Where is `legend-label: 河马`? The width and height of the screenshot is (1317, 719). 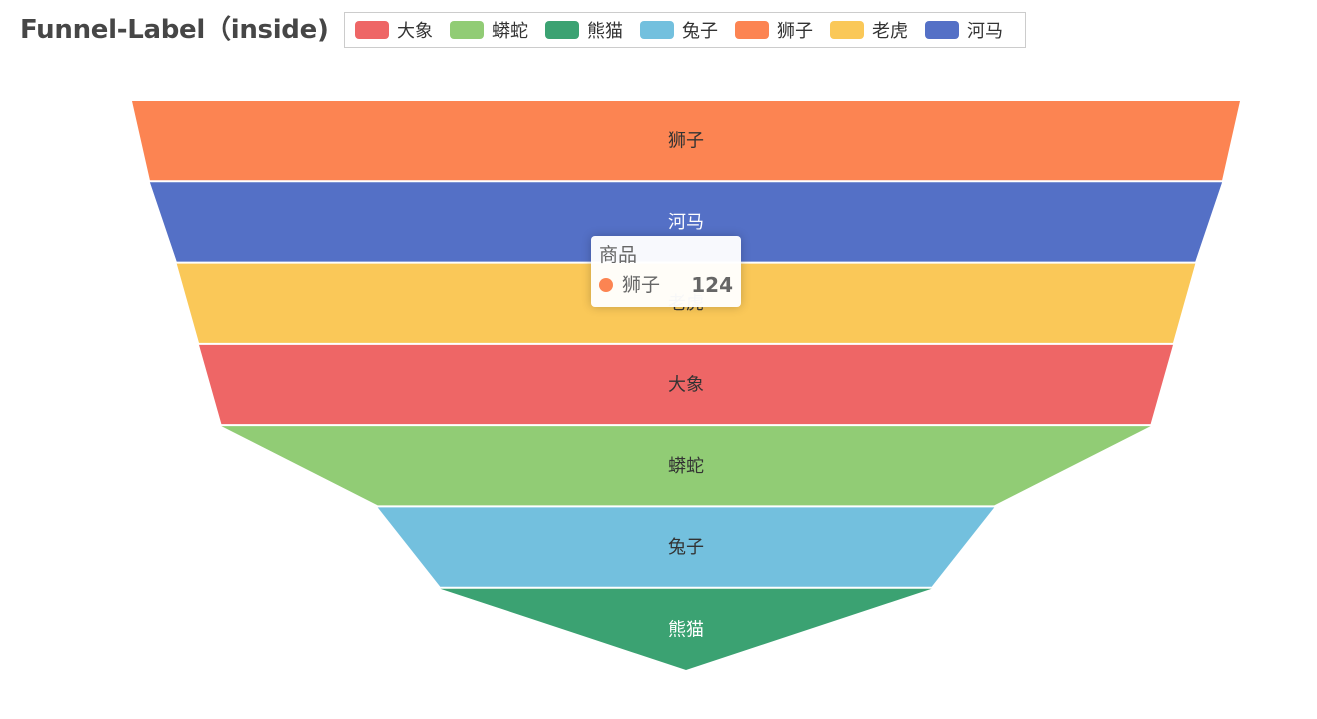 legend-label: 河马 is located at coordinates (985, 31).